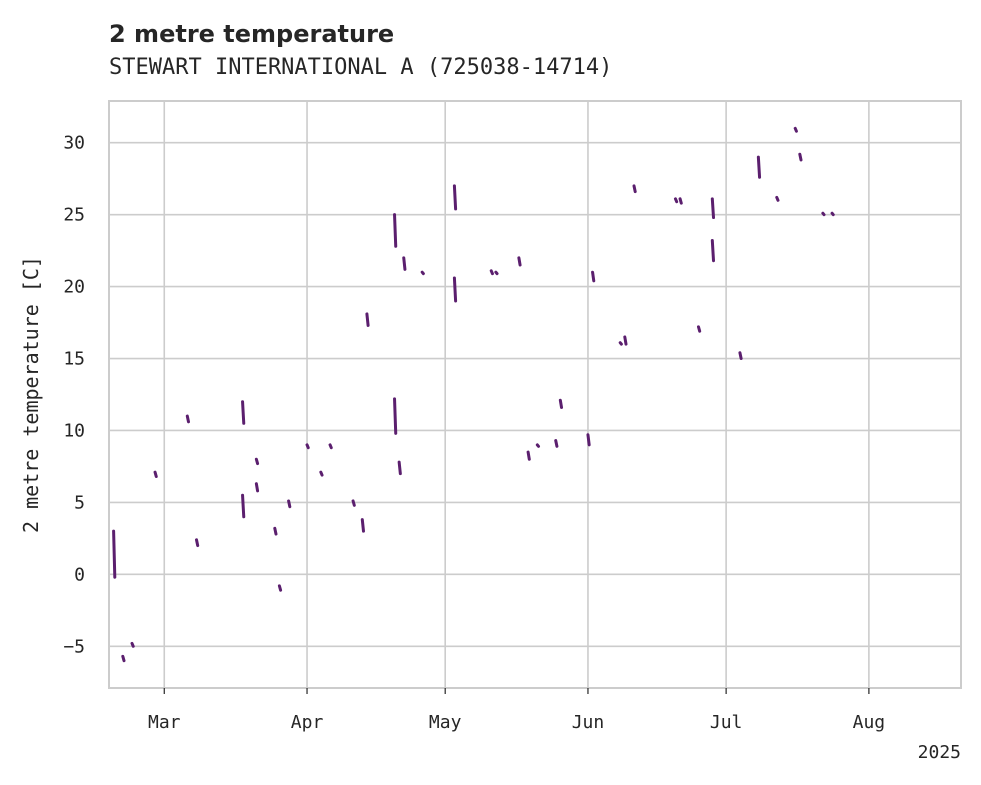 The width and height of the screenshot is (981, 785). What do you see at coordinates (79, 502) in the screenshot?
I see `y-tick-label: 5` at bounding box center [79, 502].